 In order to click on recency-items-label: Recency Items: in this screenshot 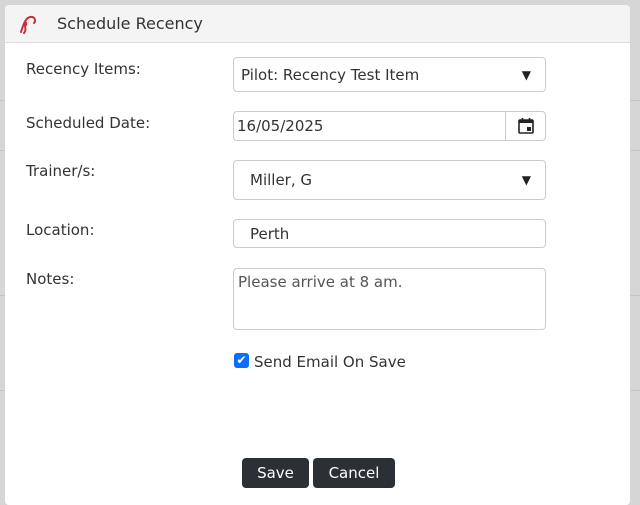, I will do `click(83, 69)`.